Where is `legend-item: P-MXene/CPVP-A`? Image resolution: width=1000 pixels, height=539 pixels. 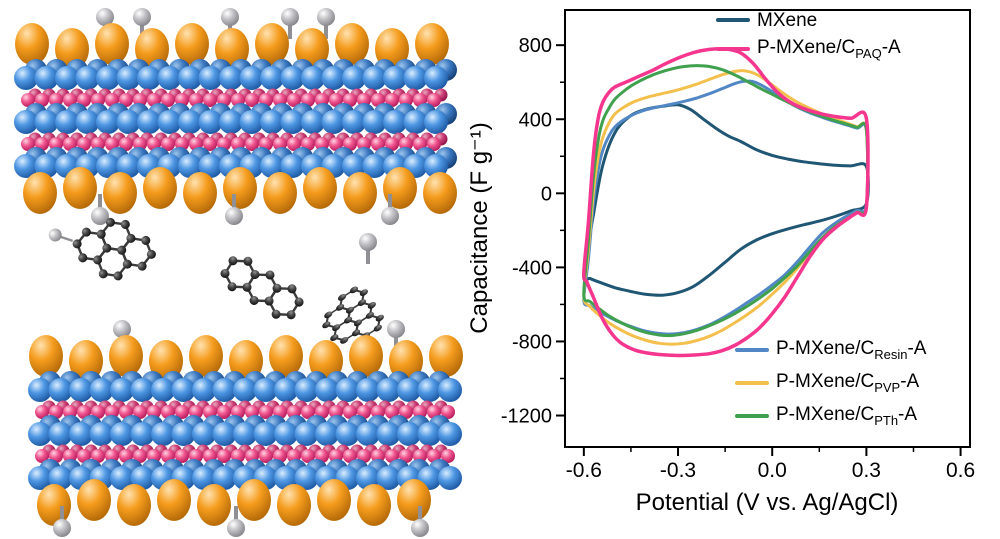
legend-item: P-MXene/CPVP-A is located at coordinates (830, 383).